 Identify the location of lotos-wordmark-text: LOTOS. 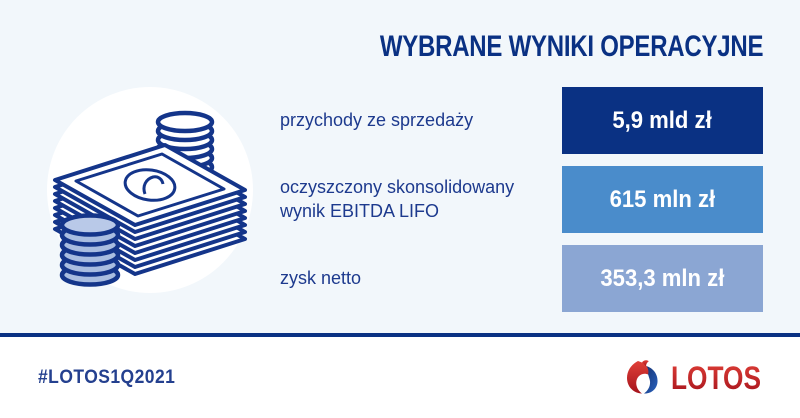
(716, 378).